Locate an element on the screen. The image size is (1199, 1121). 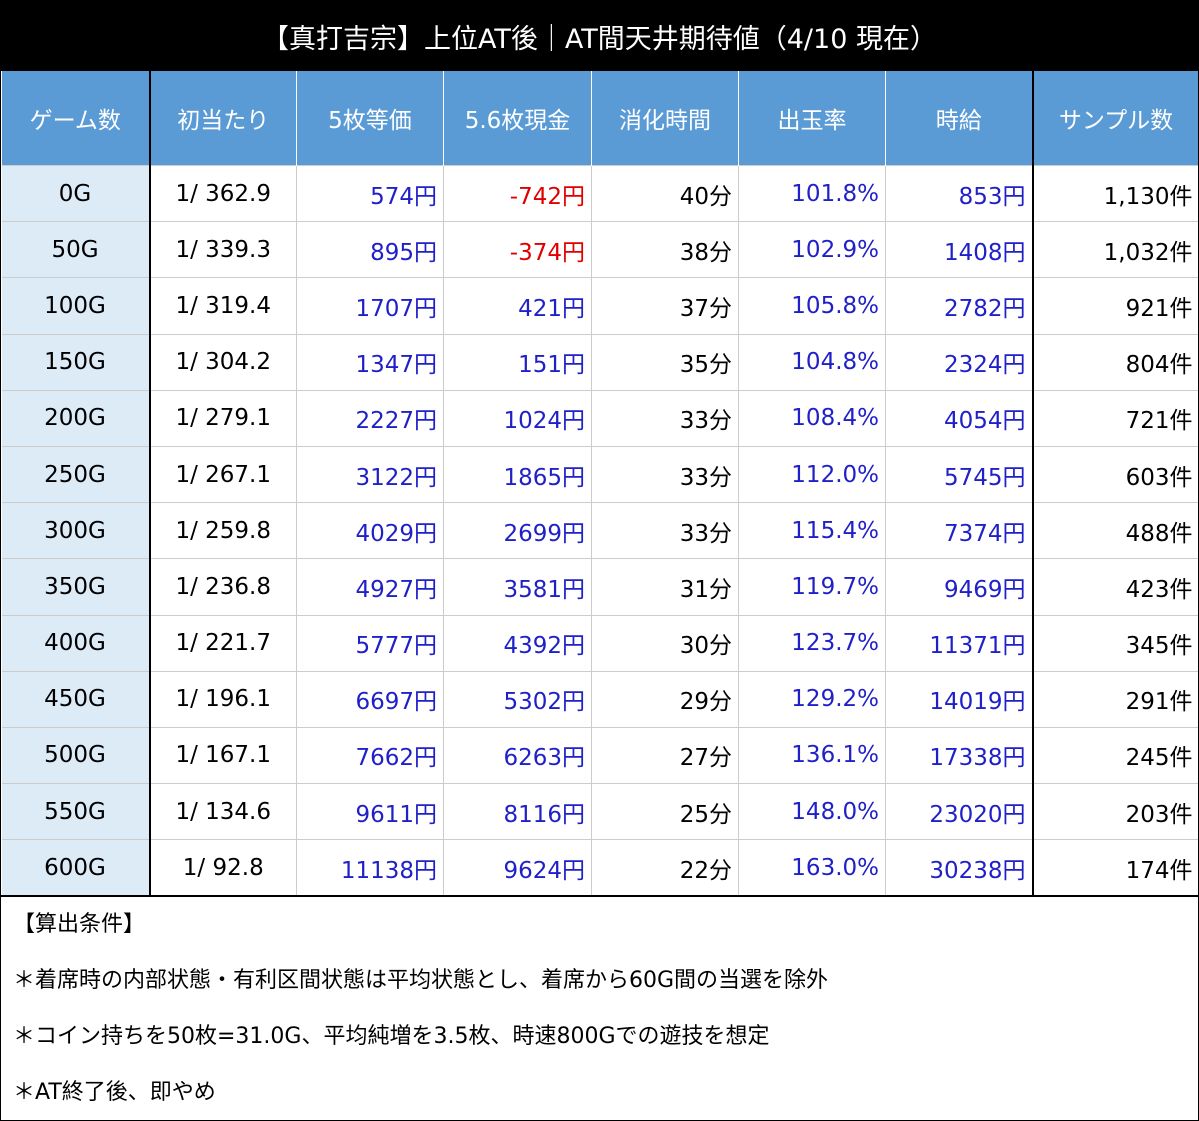
table-cell: 25分 is located at coordinates (665, 811).